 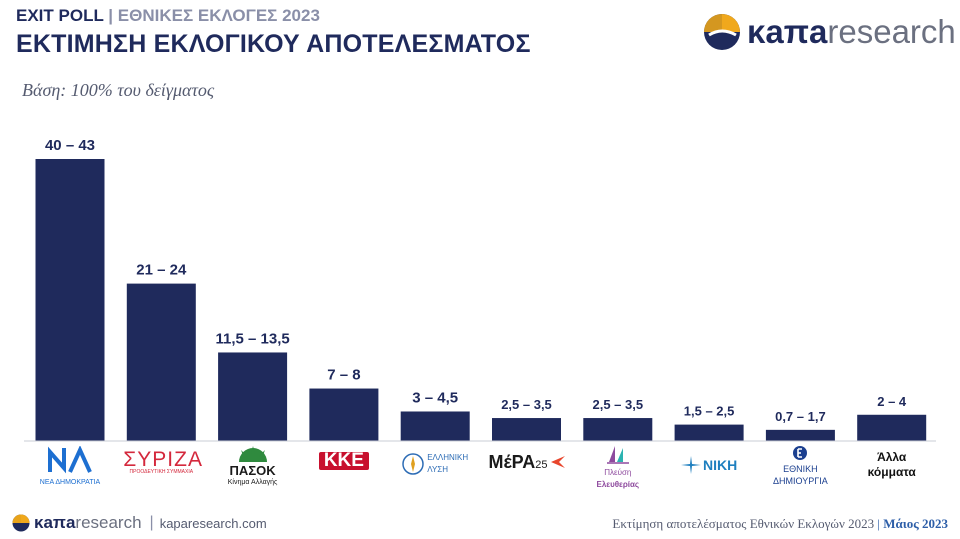 I want to click on sample-base-note: Βάση: 100% του δείγματος, so click(x=118, y=90).